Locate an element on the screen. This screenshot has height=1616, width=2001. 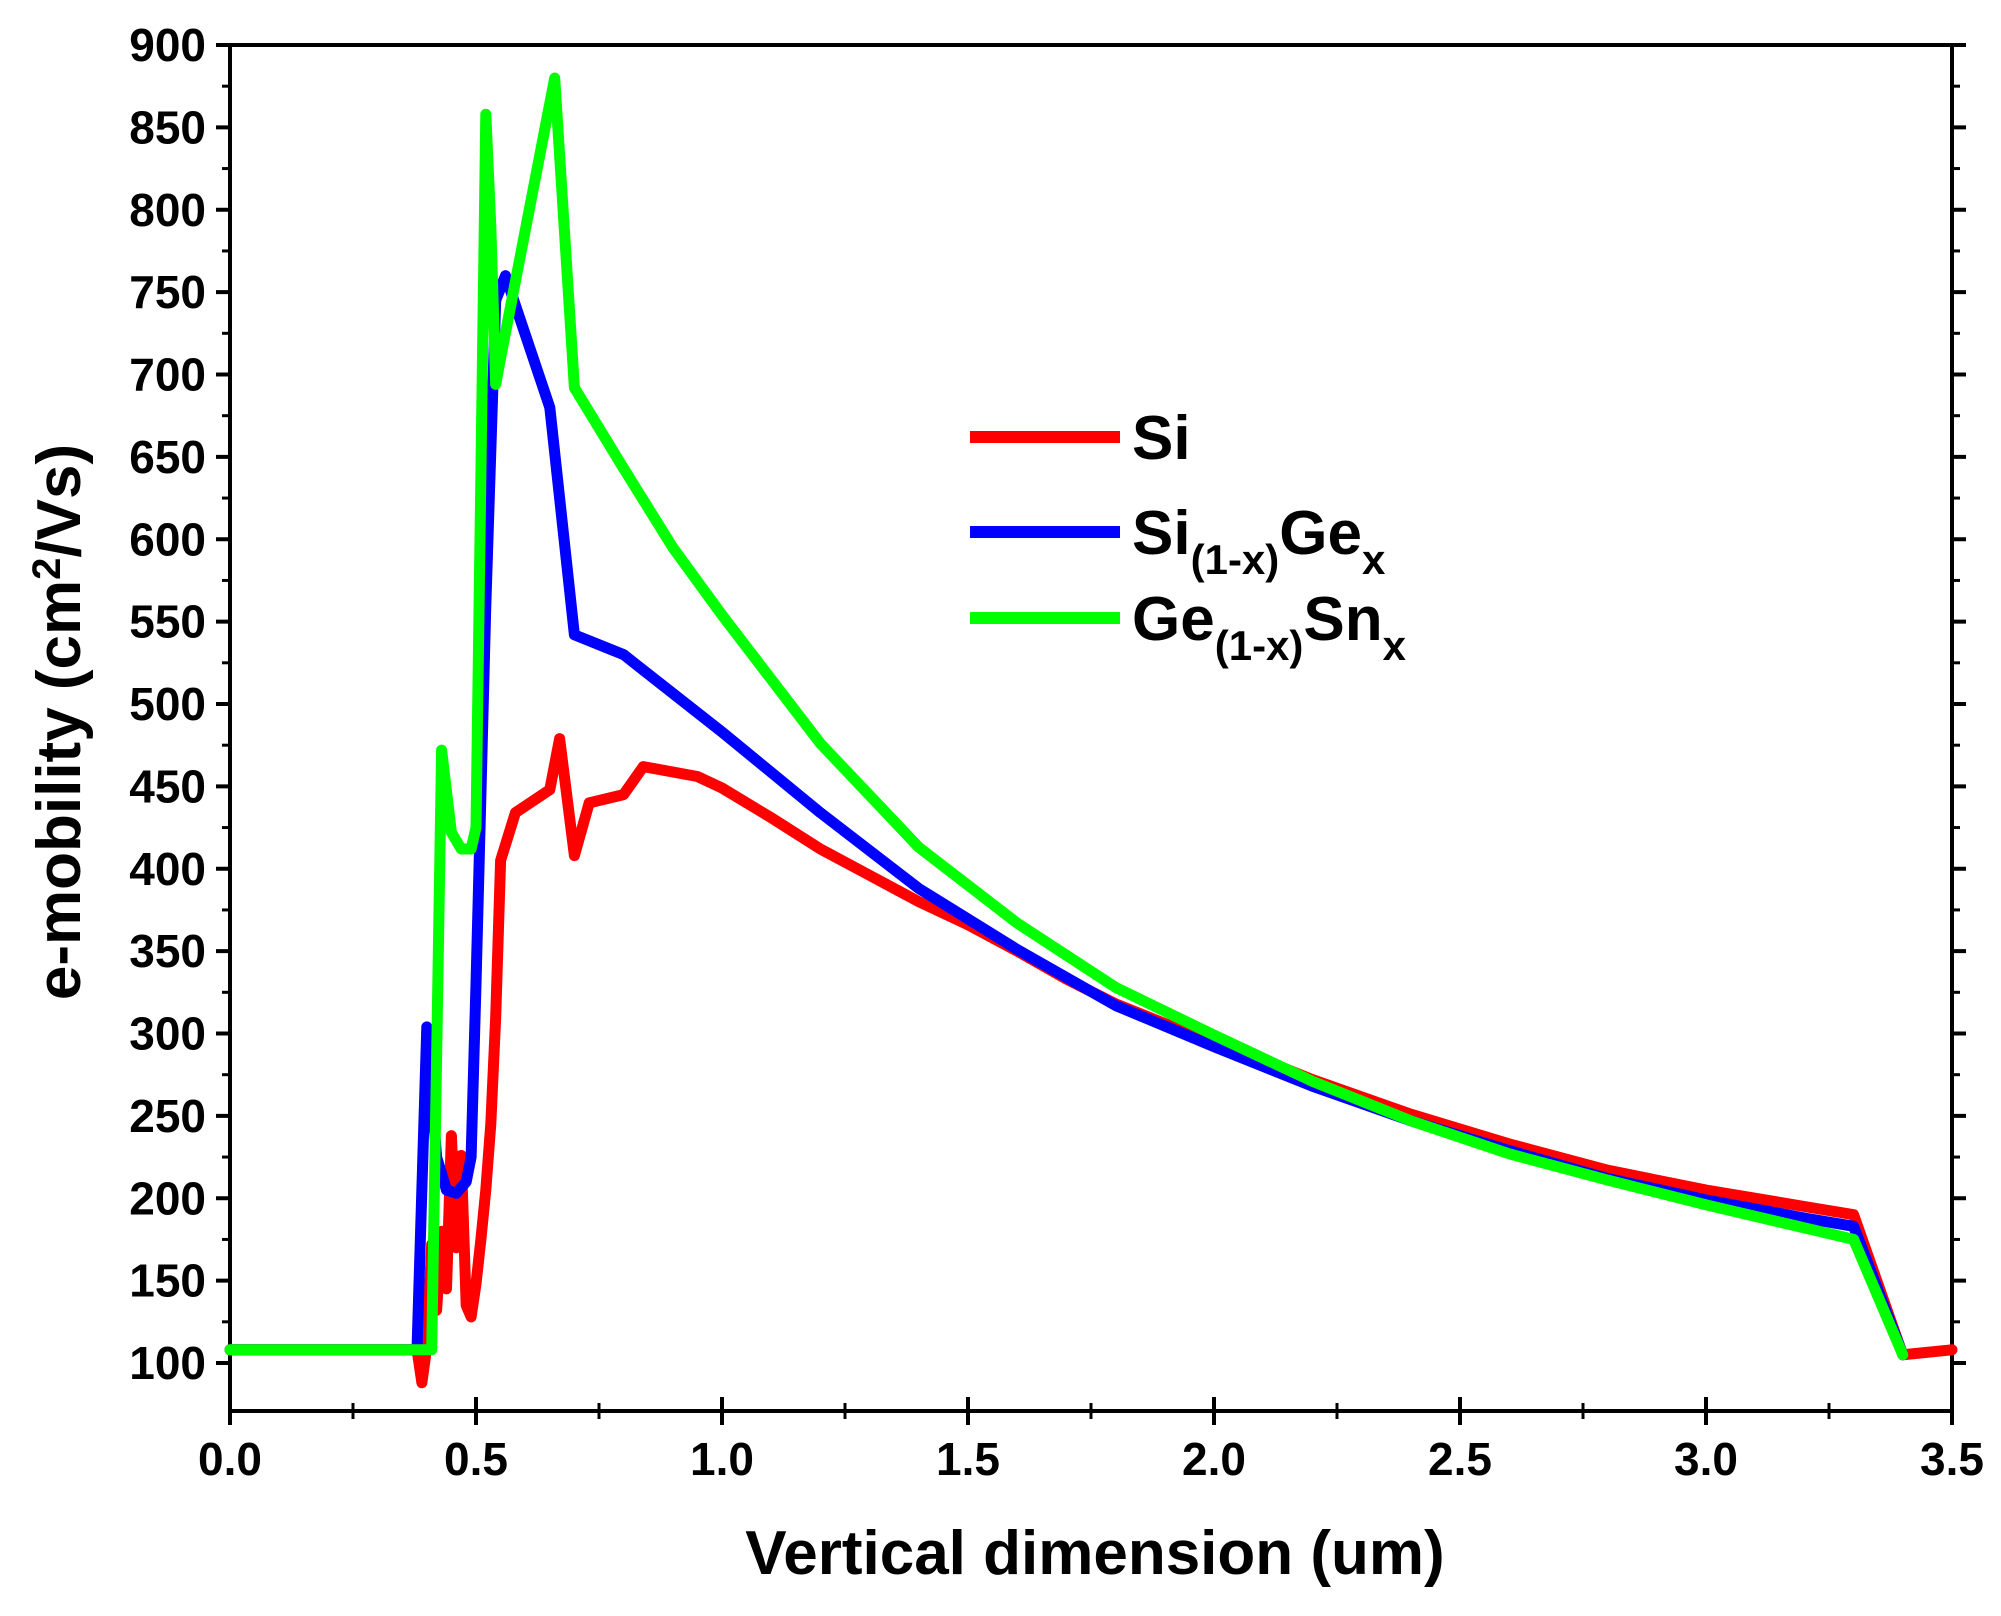
legend-label-sige-mid: Ge is located at coordinates (1320, 533).